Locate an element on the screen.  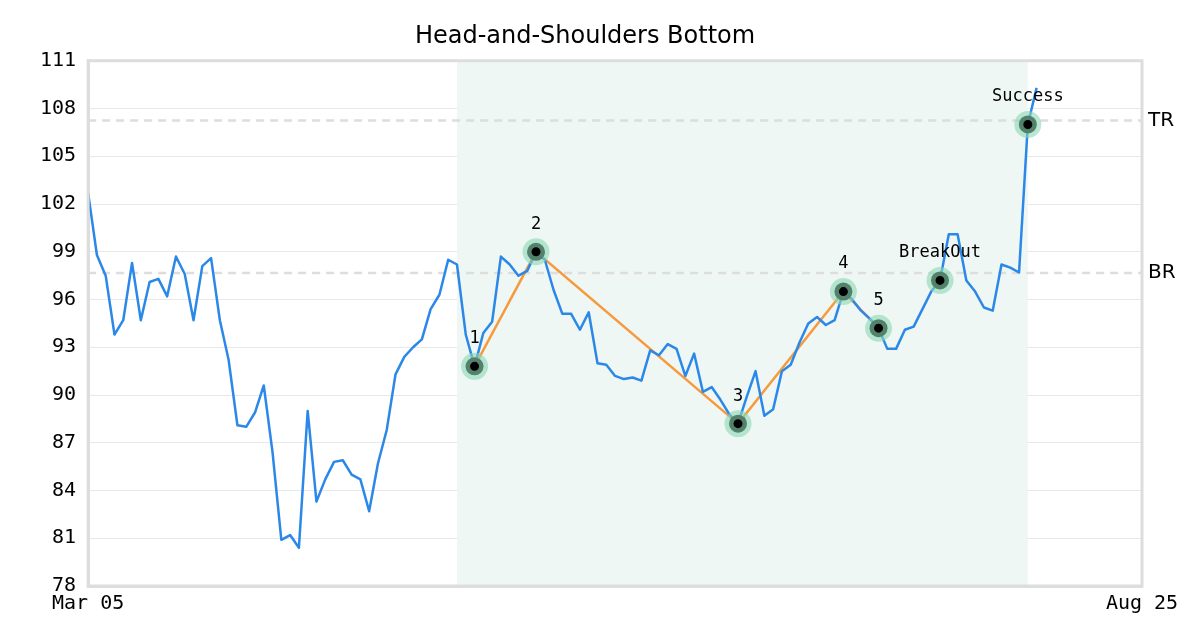
y-tick-label: 96 is located at coordinates (64, 297).